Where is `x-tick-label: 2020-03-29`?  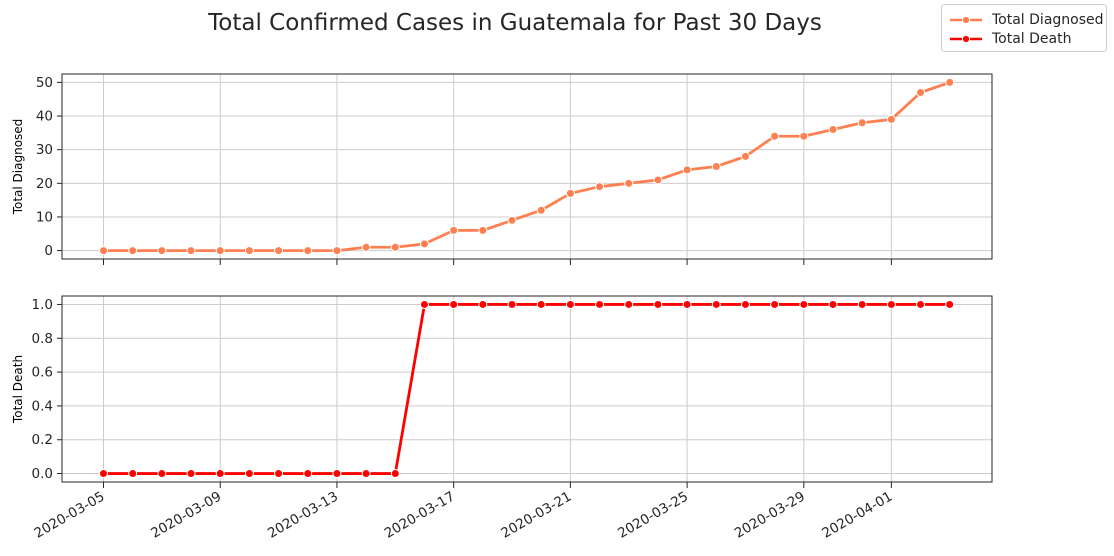 x-tick-label: 2020-03-29 is located at coordinates (770, 515).